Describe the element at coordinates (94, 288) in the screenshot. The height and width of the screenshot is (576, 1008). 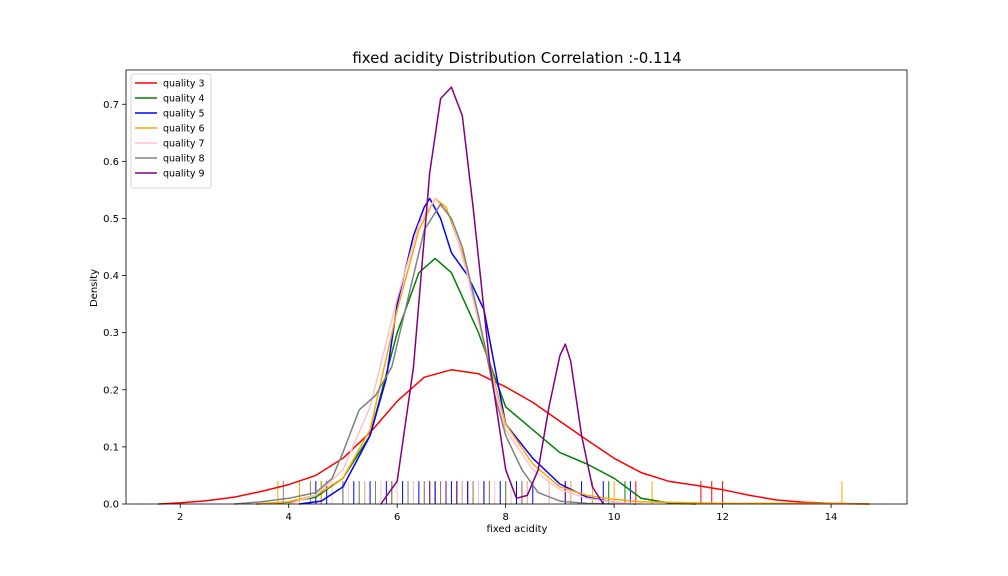
I see `y-axis-label: Density` at that location.